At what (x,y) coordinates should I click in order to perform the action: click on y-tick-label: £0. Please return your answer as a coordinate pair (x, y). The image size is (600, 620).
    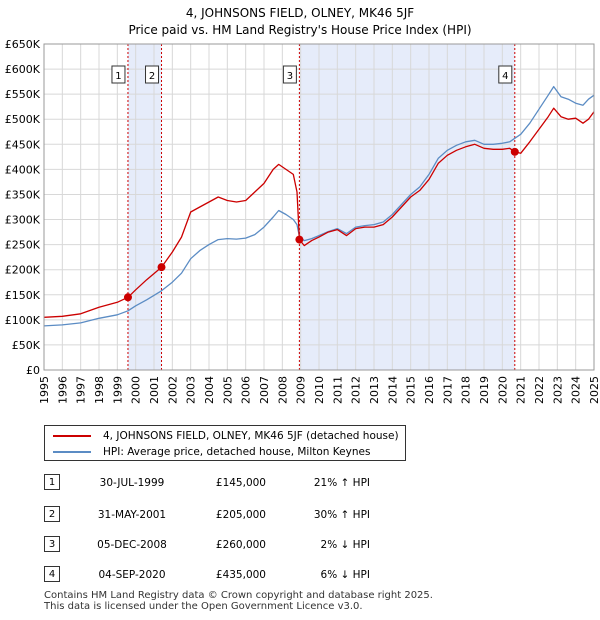
    Looking at the image, I should click on (33, 370).